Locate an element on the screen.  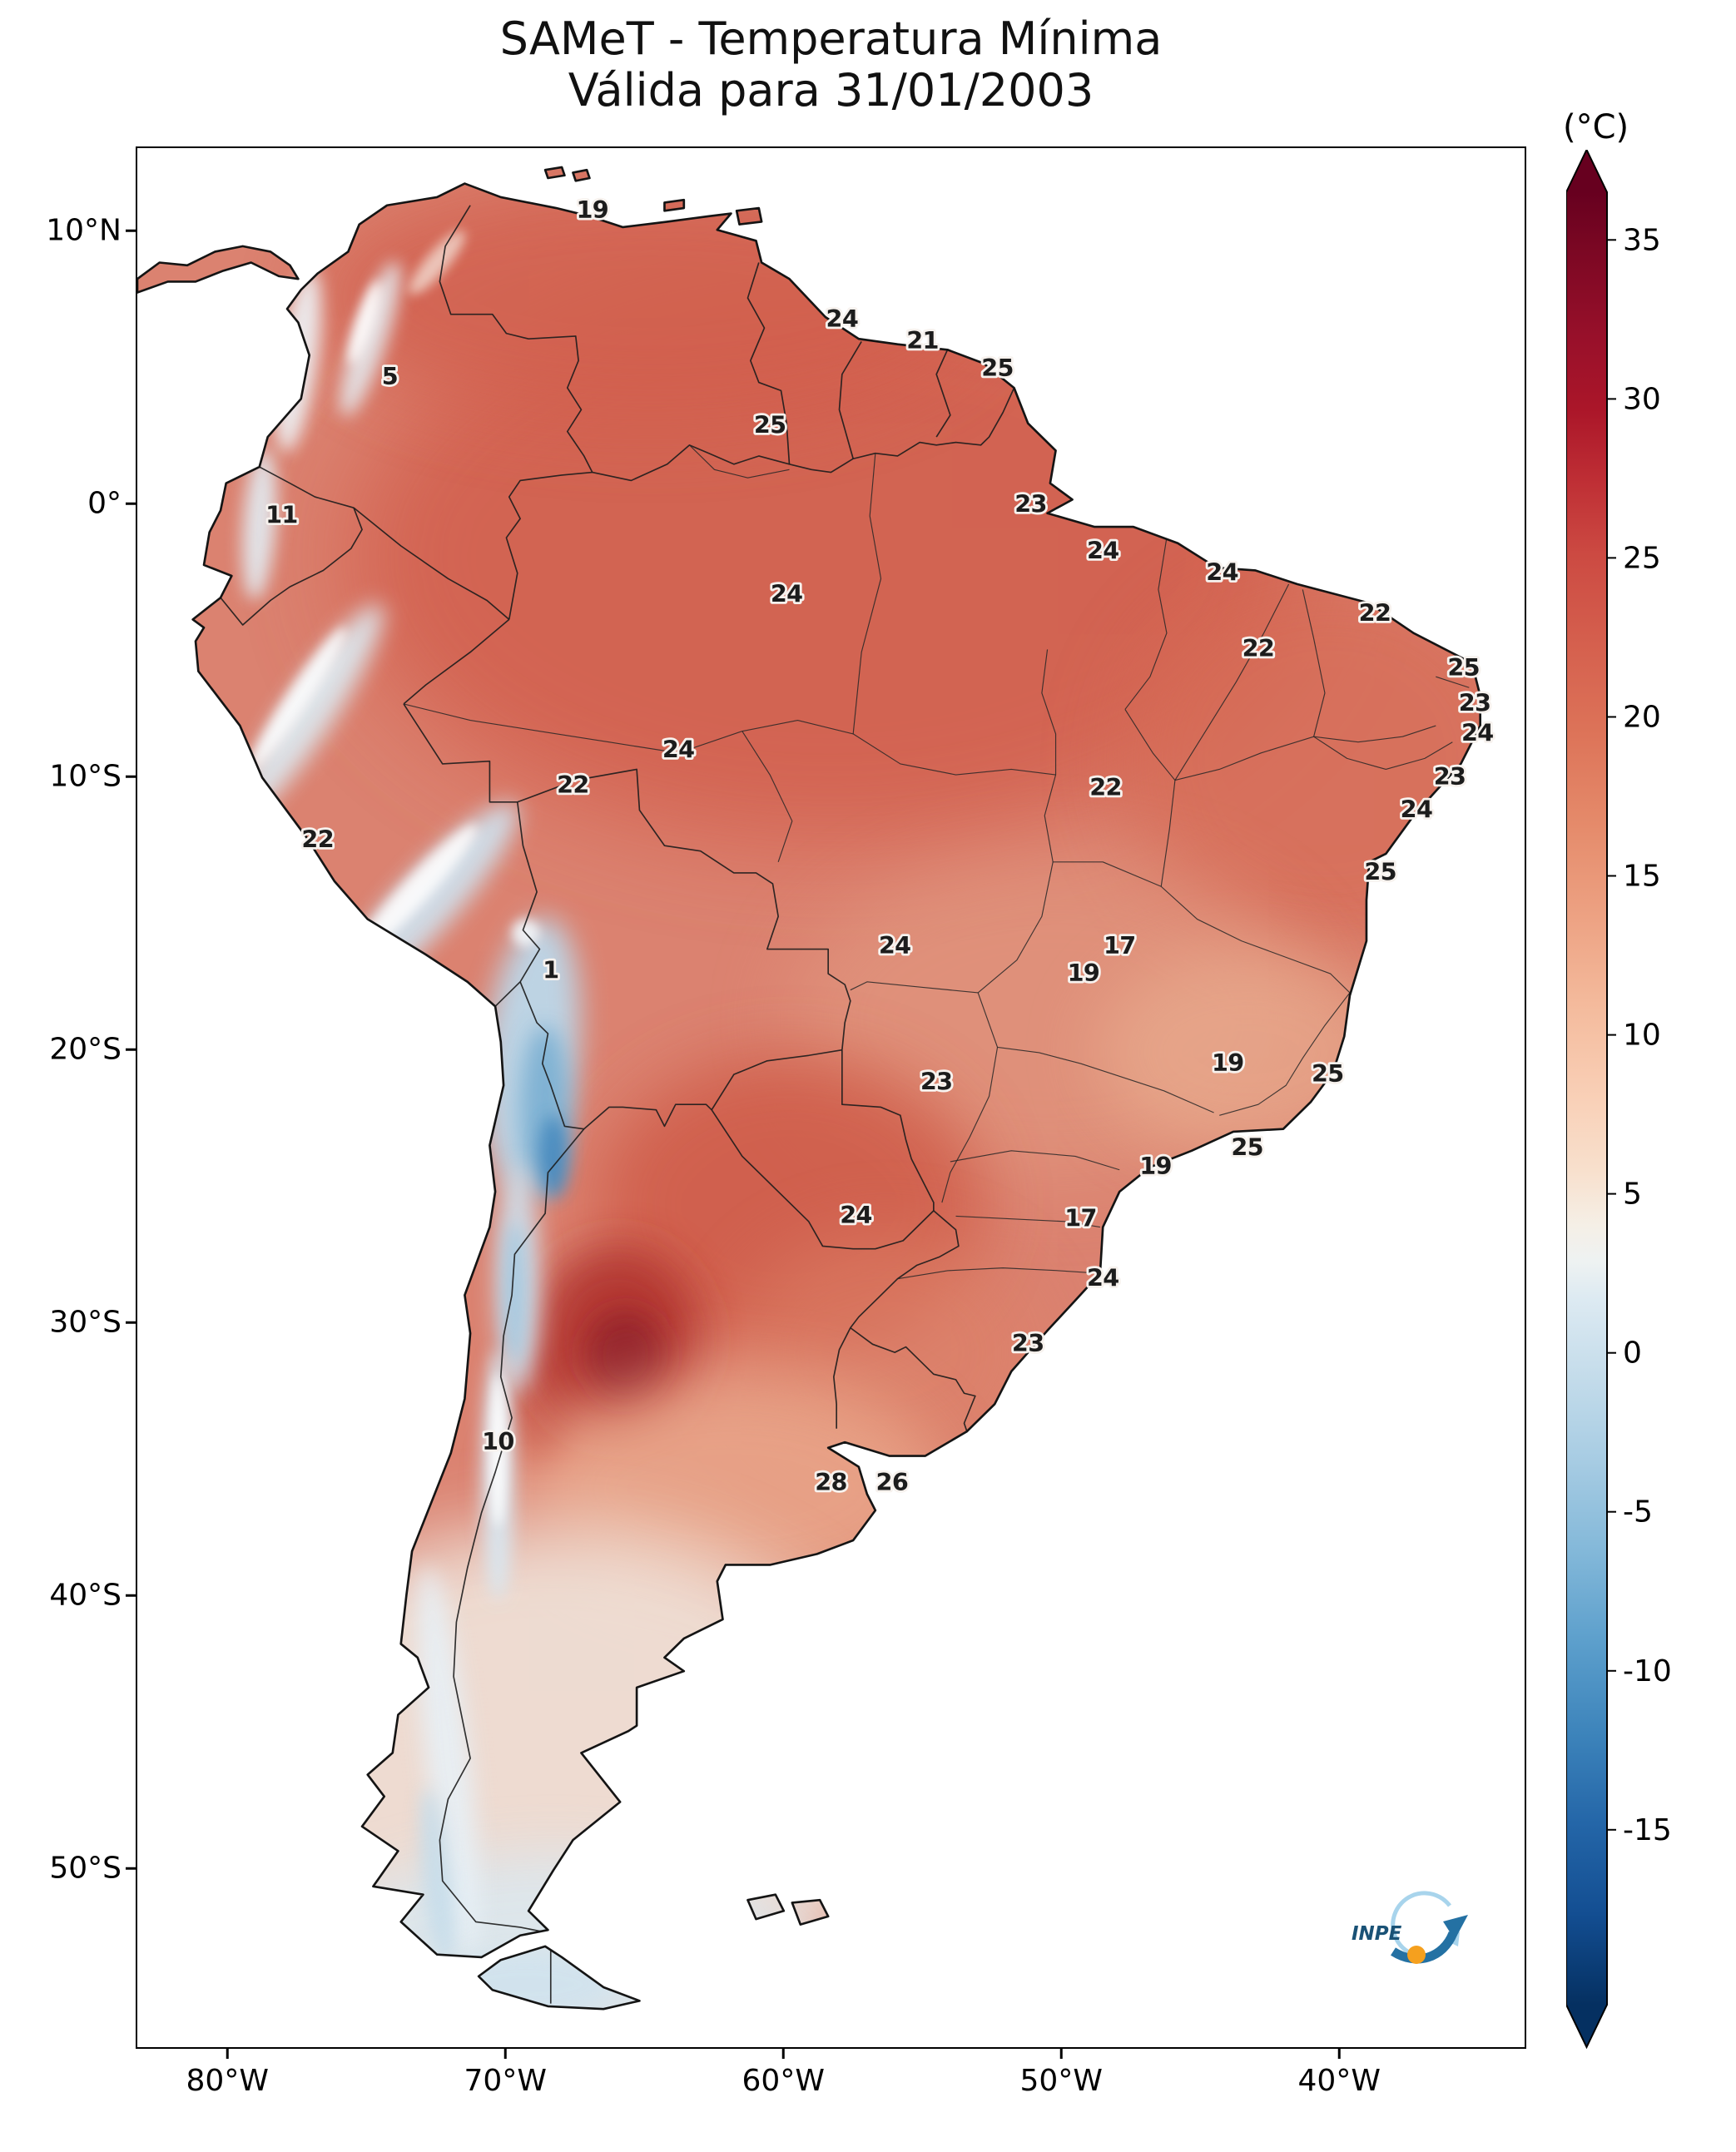
inpe-logo-blue-arrowhead is located at coordinates (1456, 1927).